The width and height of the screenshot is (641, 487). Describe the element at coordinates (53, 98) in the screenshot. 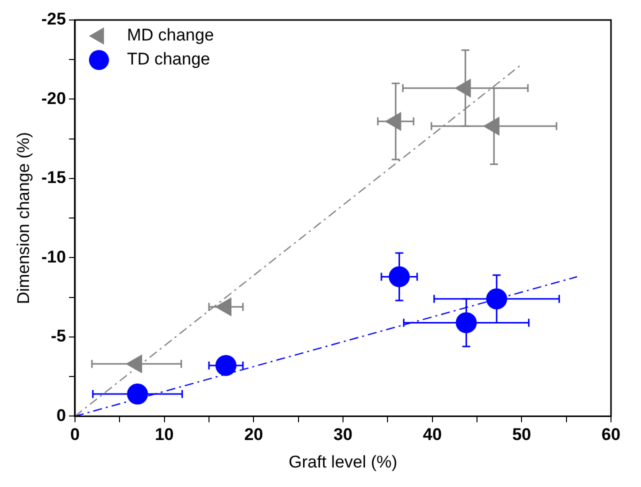

I see `y-tick-label: -20` at that location.